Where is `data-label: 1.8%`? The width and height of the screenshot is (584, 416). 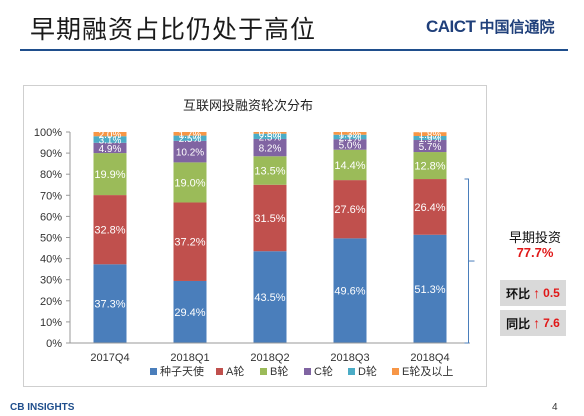 data-label: 1.8% is located at coordinates (430, 135).